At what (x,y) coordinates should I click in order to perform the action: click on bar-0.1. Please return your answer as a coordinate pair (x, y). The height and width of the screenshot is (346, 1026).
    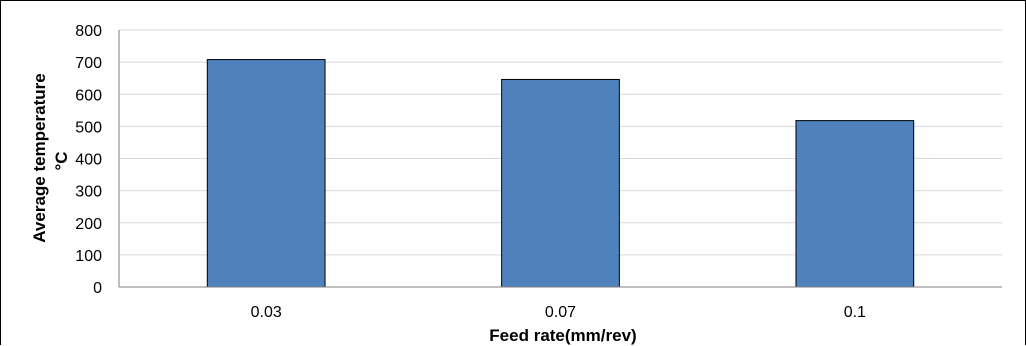
    Looking at the image, I should click on (855, 204).